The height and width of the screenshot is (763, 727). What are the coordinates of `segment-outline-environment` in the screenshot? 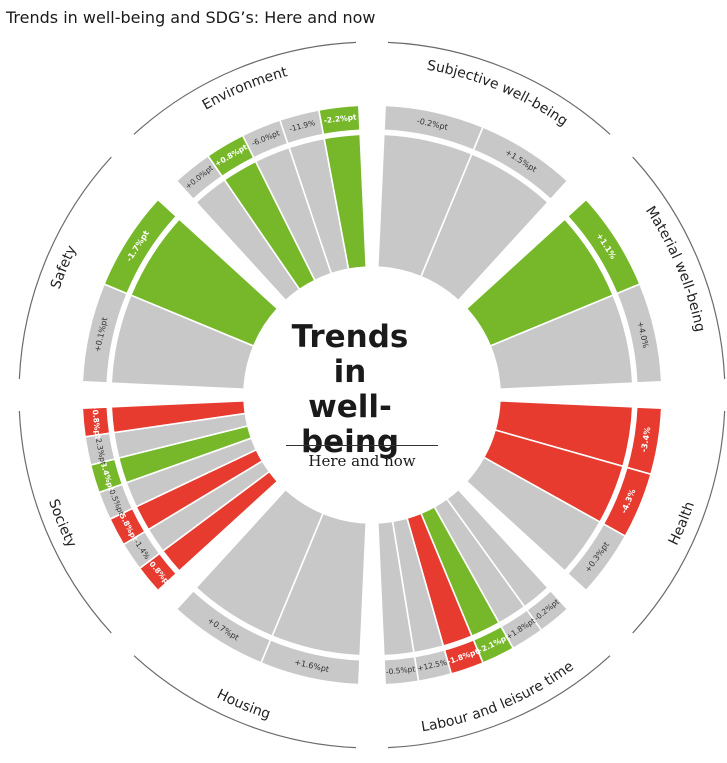 It's located at (245, 88).